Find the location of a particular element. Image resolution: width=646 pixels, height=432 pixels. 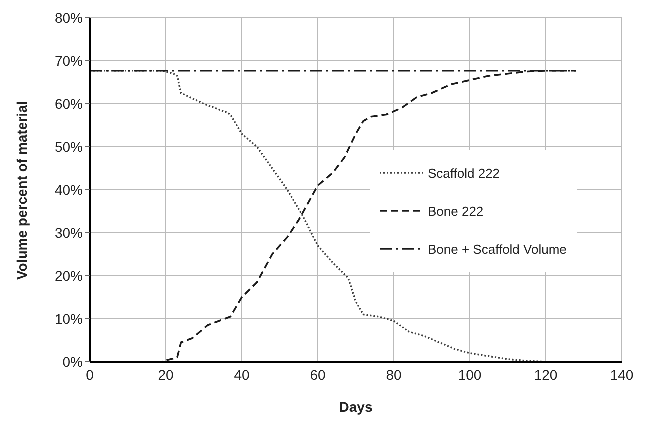

x-tick-label: 40 is located at coordinates (242, 374).